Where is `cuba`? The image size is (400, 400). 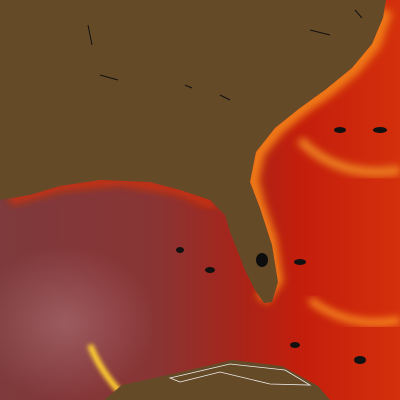
cuba is located at coordinates (240, 374).